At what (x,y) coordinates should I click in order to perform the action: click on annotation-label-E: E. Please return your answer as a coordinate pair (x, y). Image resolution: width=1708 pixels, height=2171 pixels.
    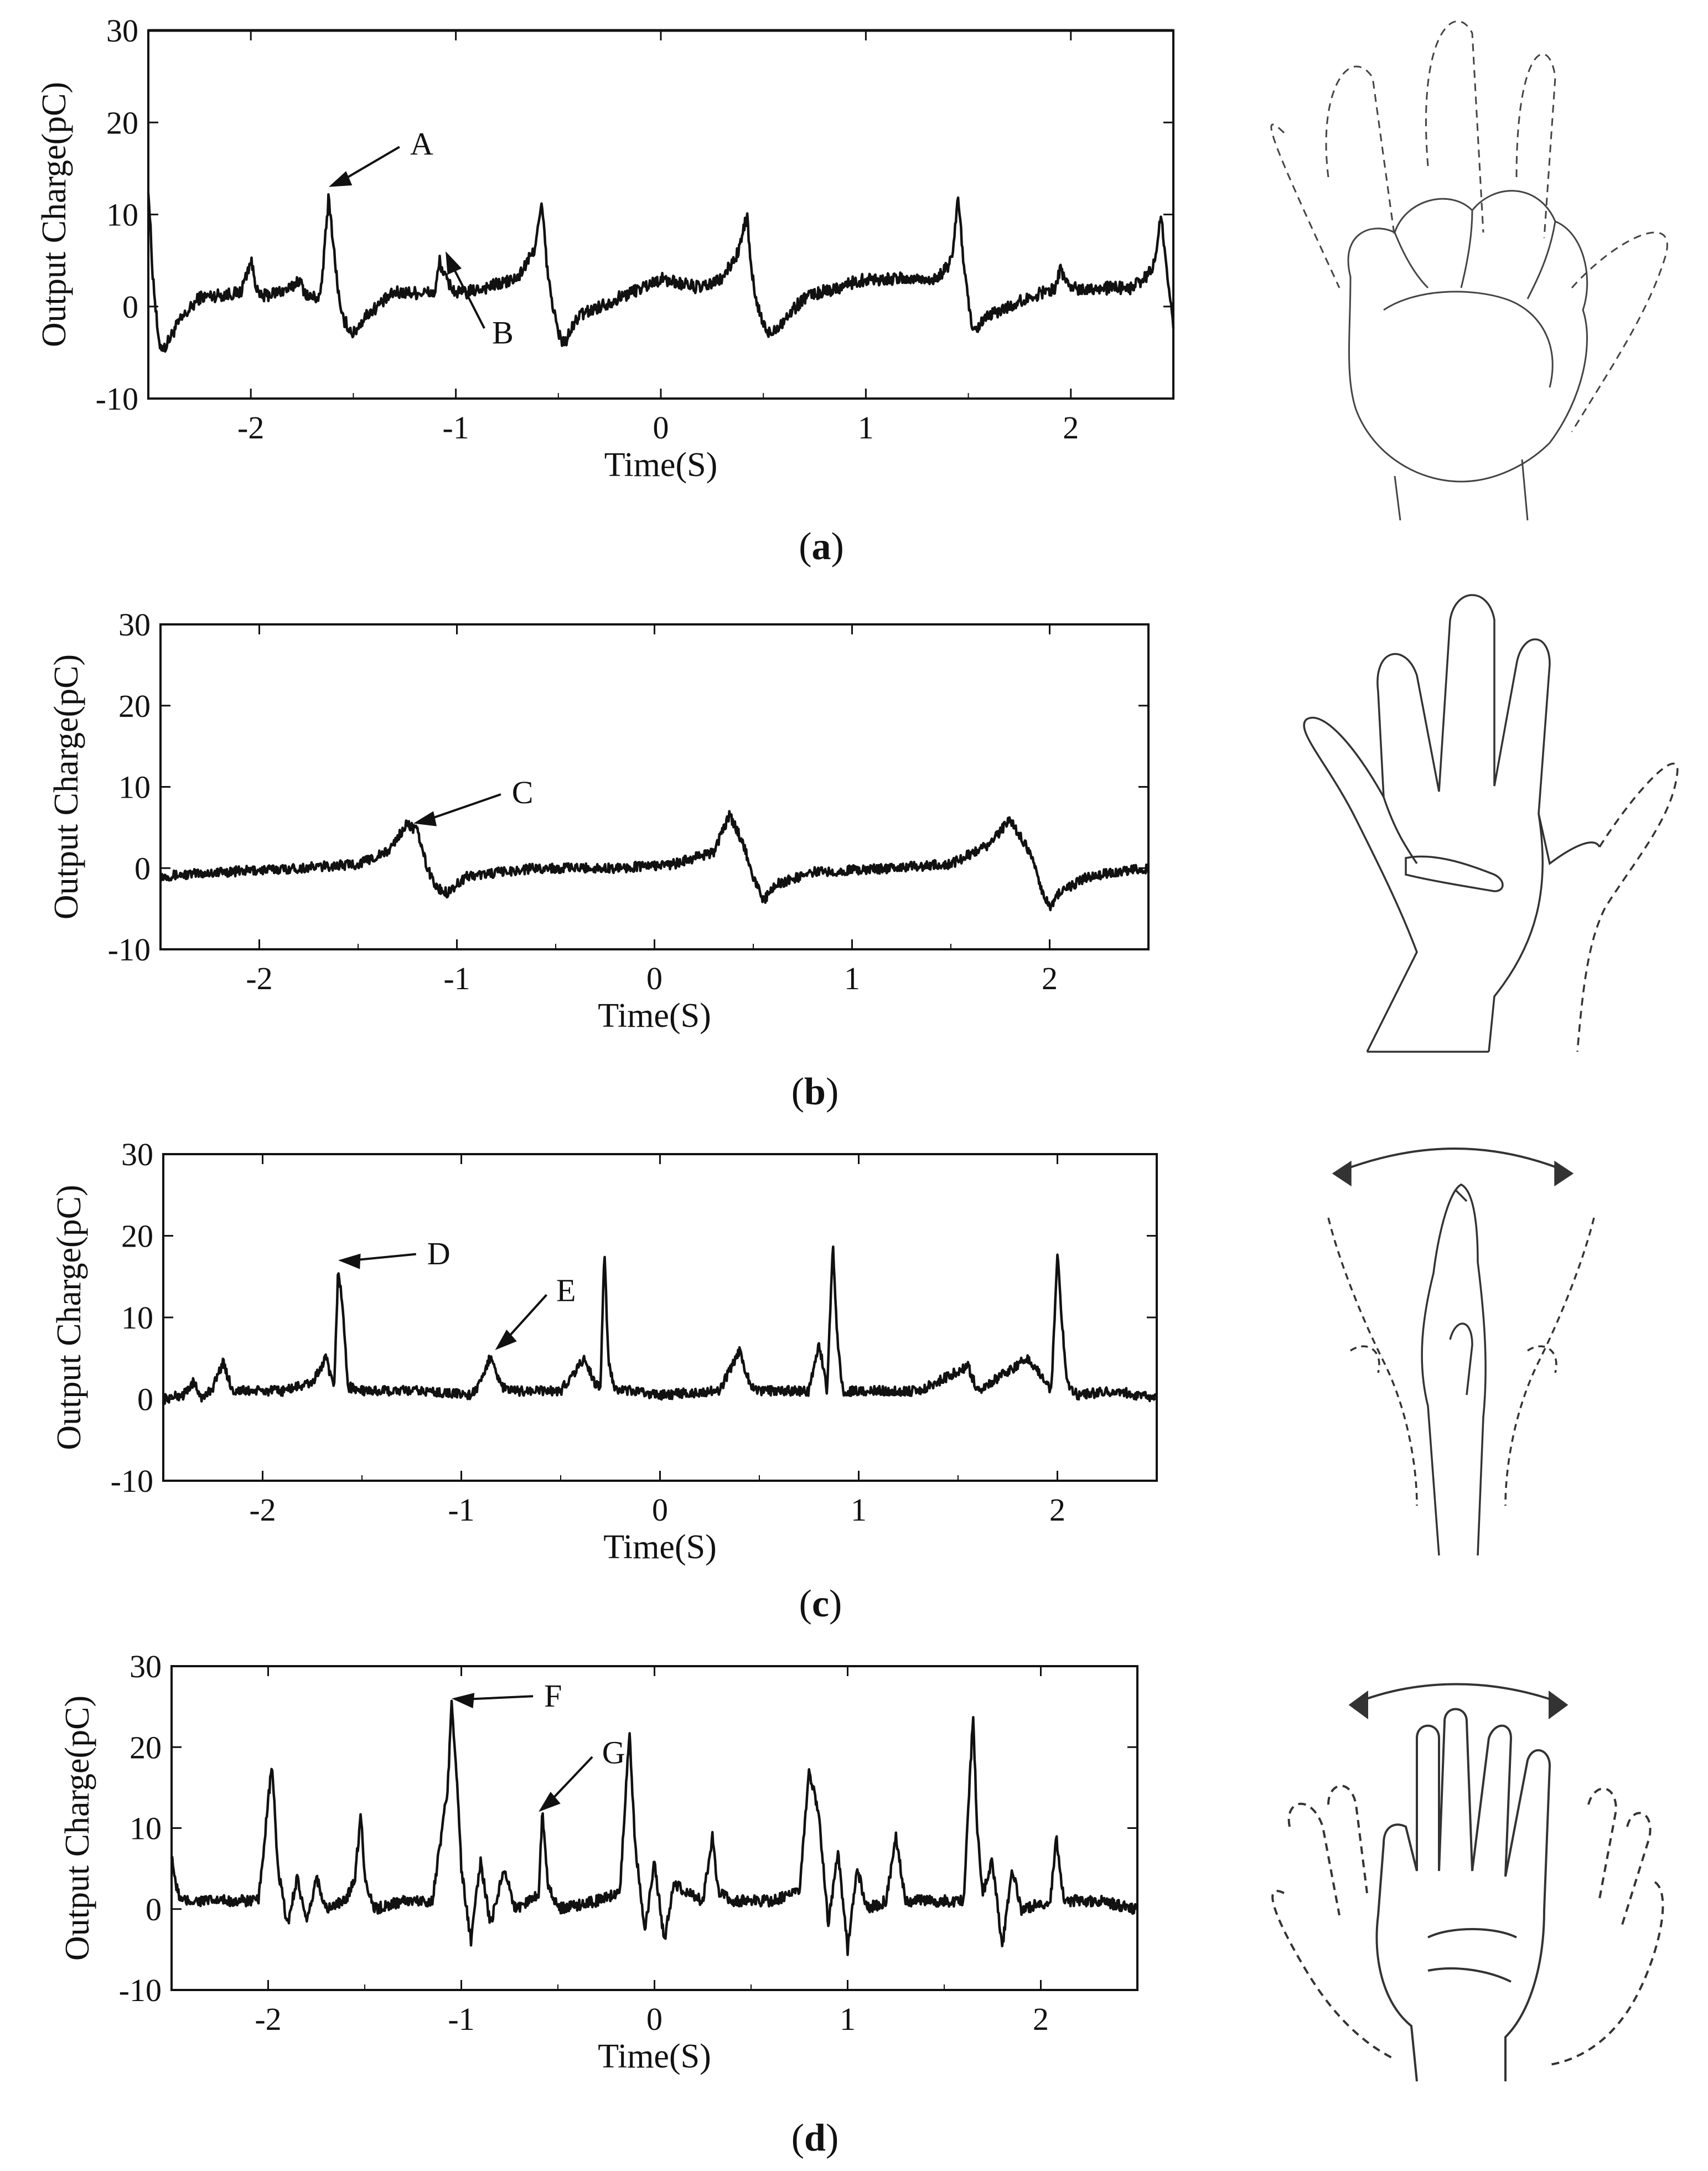
    Looking at the image, I should click on (566, 1291).